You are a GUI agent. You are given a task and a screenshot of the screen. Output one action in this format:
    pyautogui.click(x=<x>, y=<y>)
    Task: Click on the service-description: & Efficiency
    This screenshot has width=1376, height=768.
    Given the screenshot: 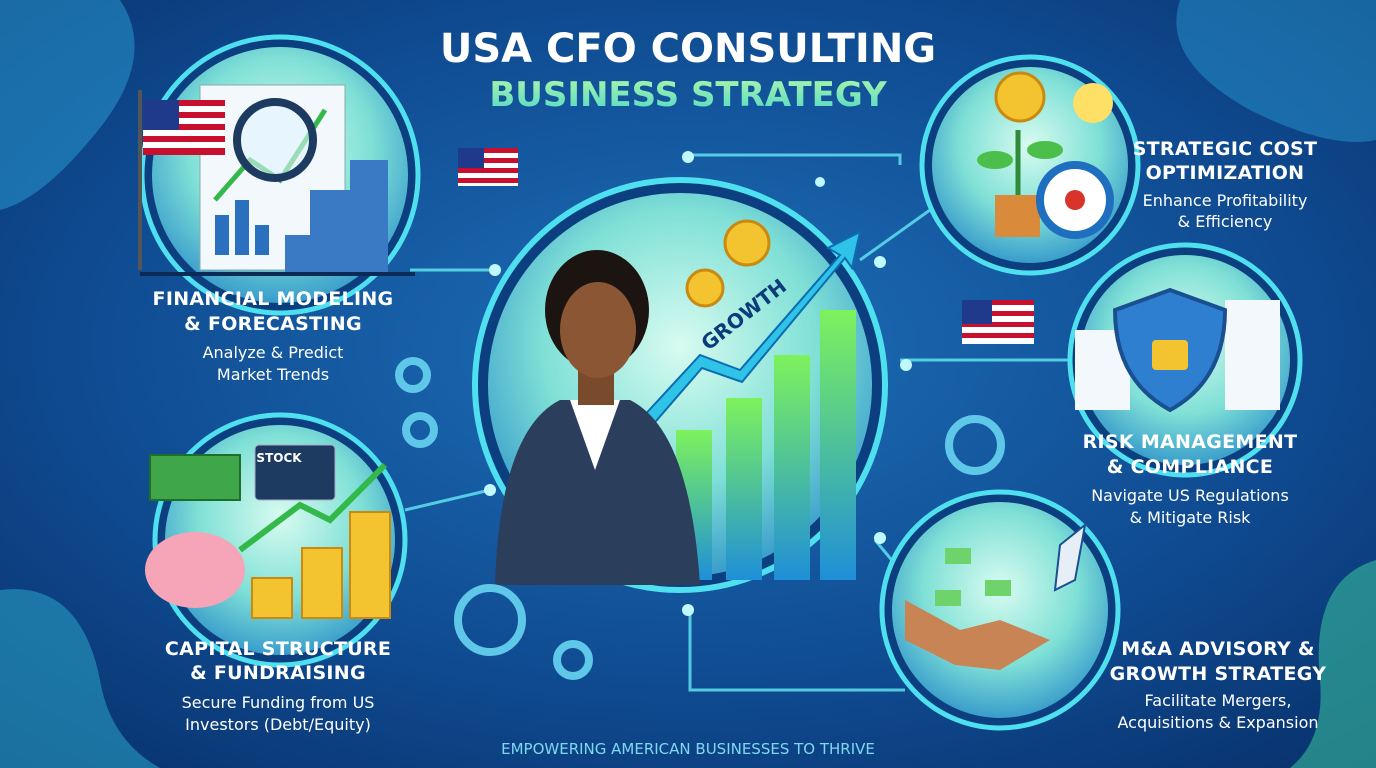 What is the action you would take?
    pyautogui.click(x=1225, y=221)
    